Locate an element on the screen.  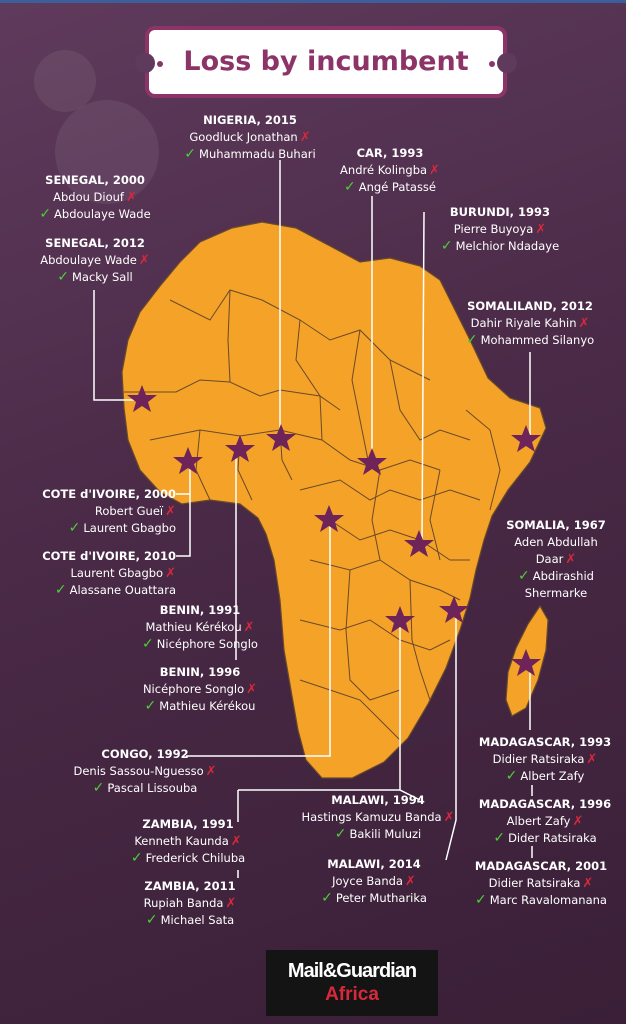
loser-name: Albert Zafy is located at coordinates (538, 821).